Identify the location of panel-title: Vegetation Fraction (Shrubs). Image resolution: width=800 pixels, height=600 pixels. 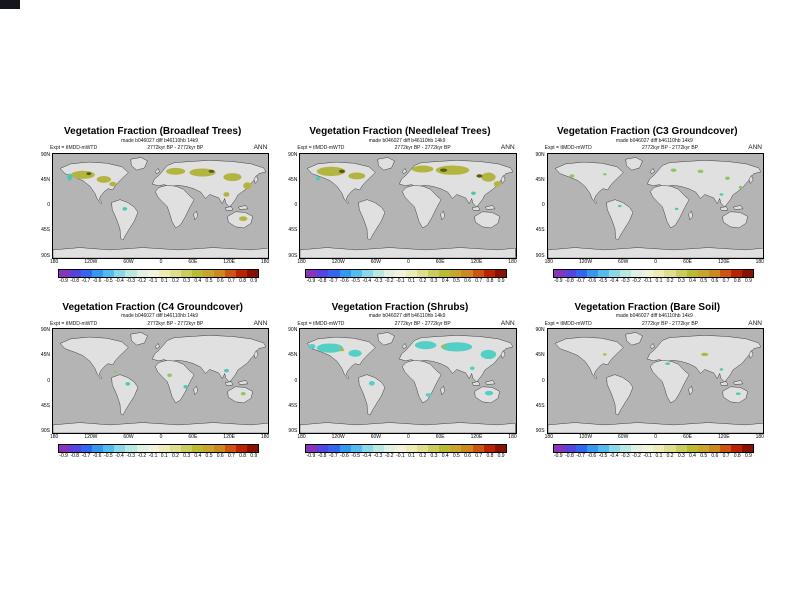
(400, 307).